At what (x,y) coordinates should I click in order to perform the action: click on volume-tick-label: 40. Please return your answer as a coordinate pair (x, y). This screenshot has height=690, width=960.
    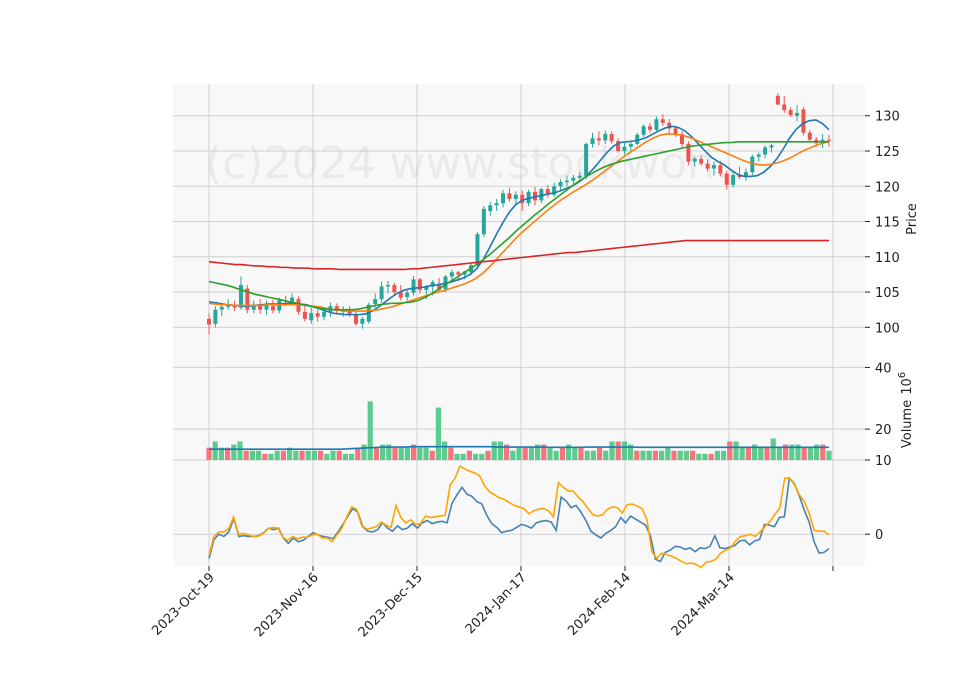
    Looking at the image, I should click on (883, 368).